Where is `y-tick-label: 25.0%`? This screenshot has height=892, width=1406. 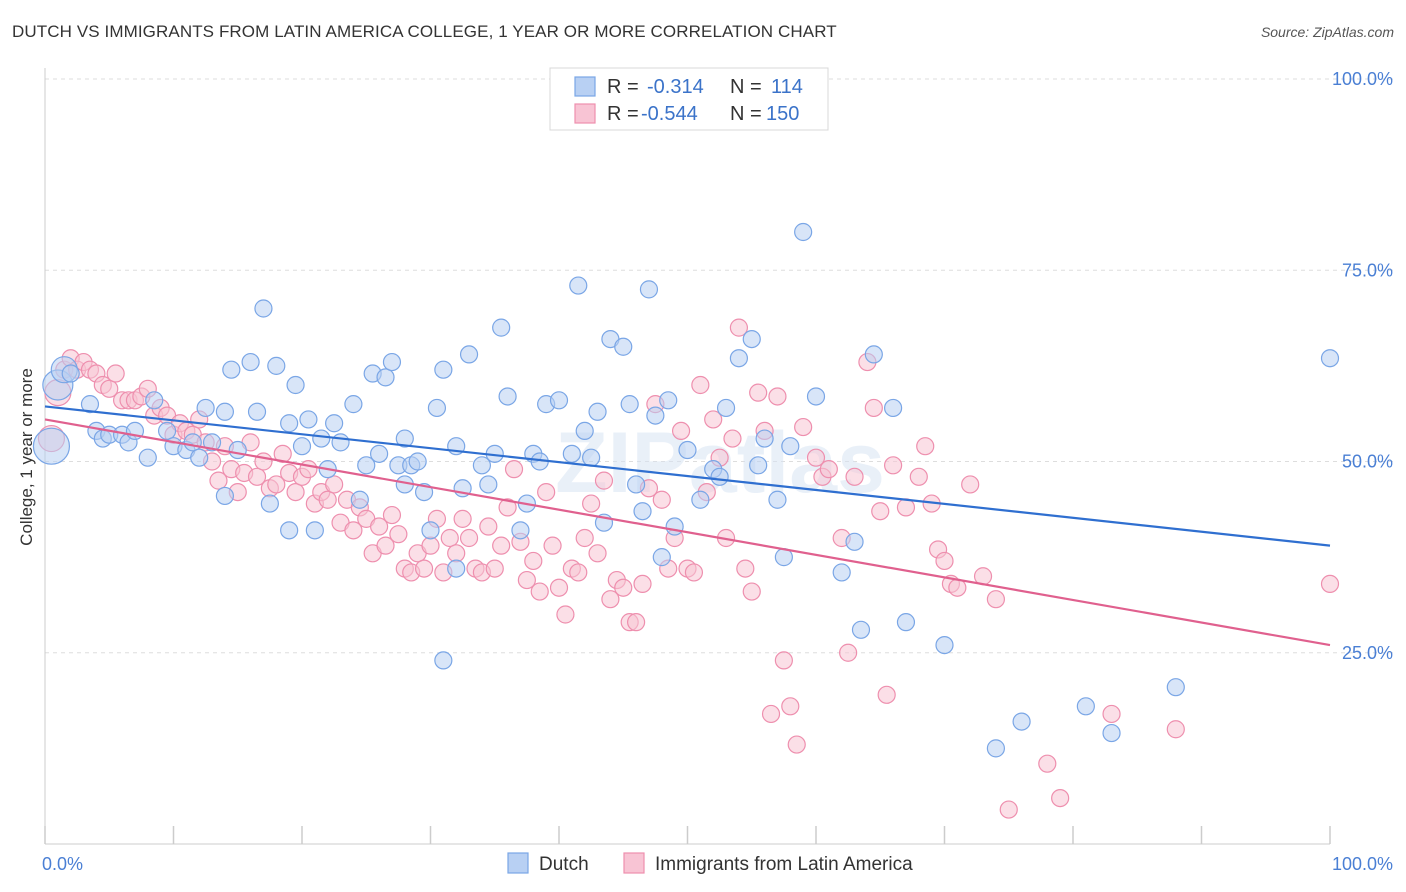
y-tick-label: 25.0% is located at coordinates (1367, 653).